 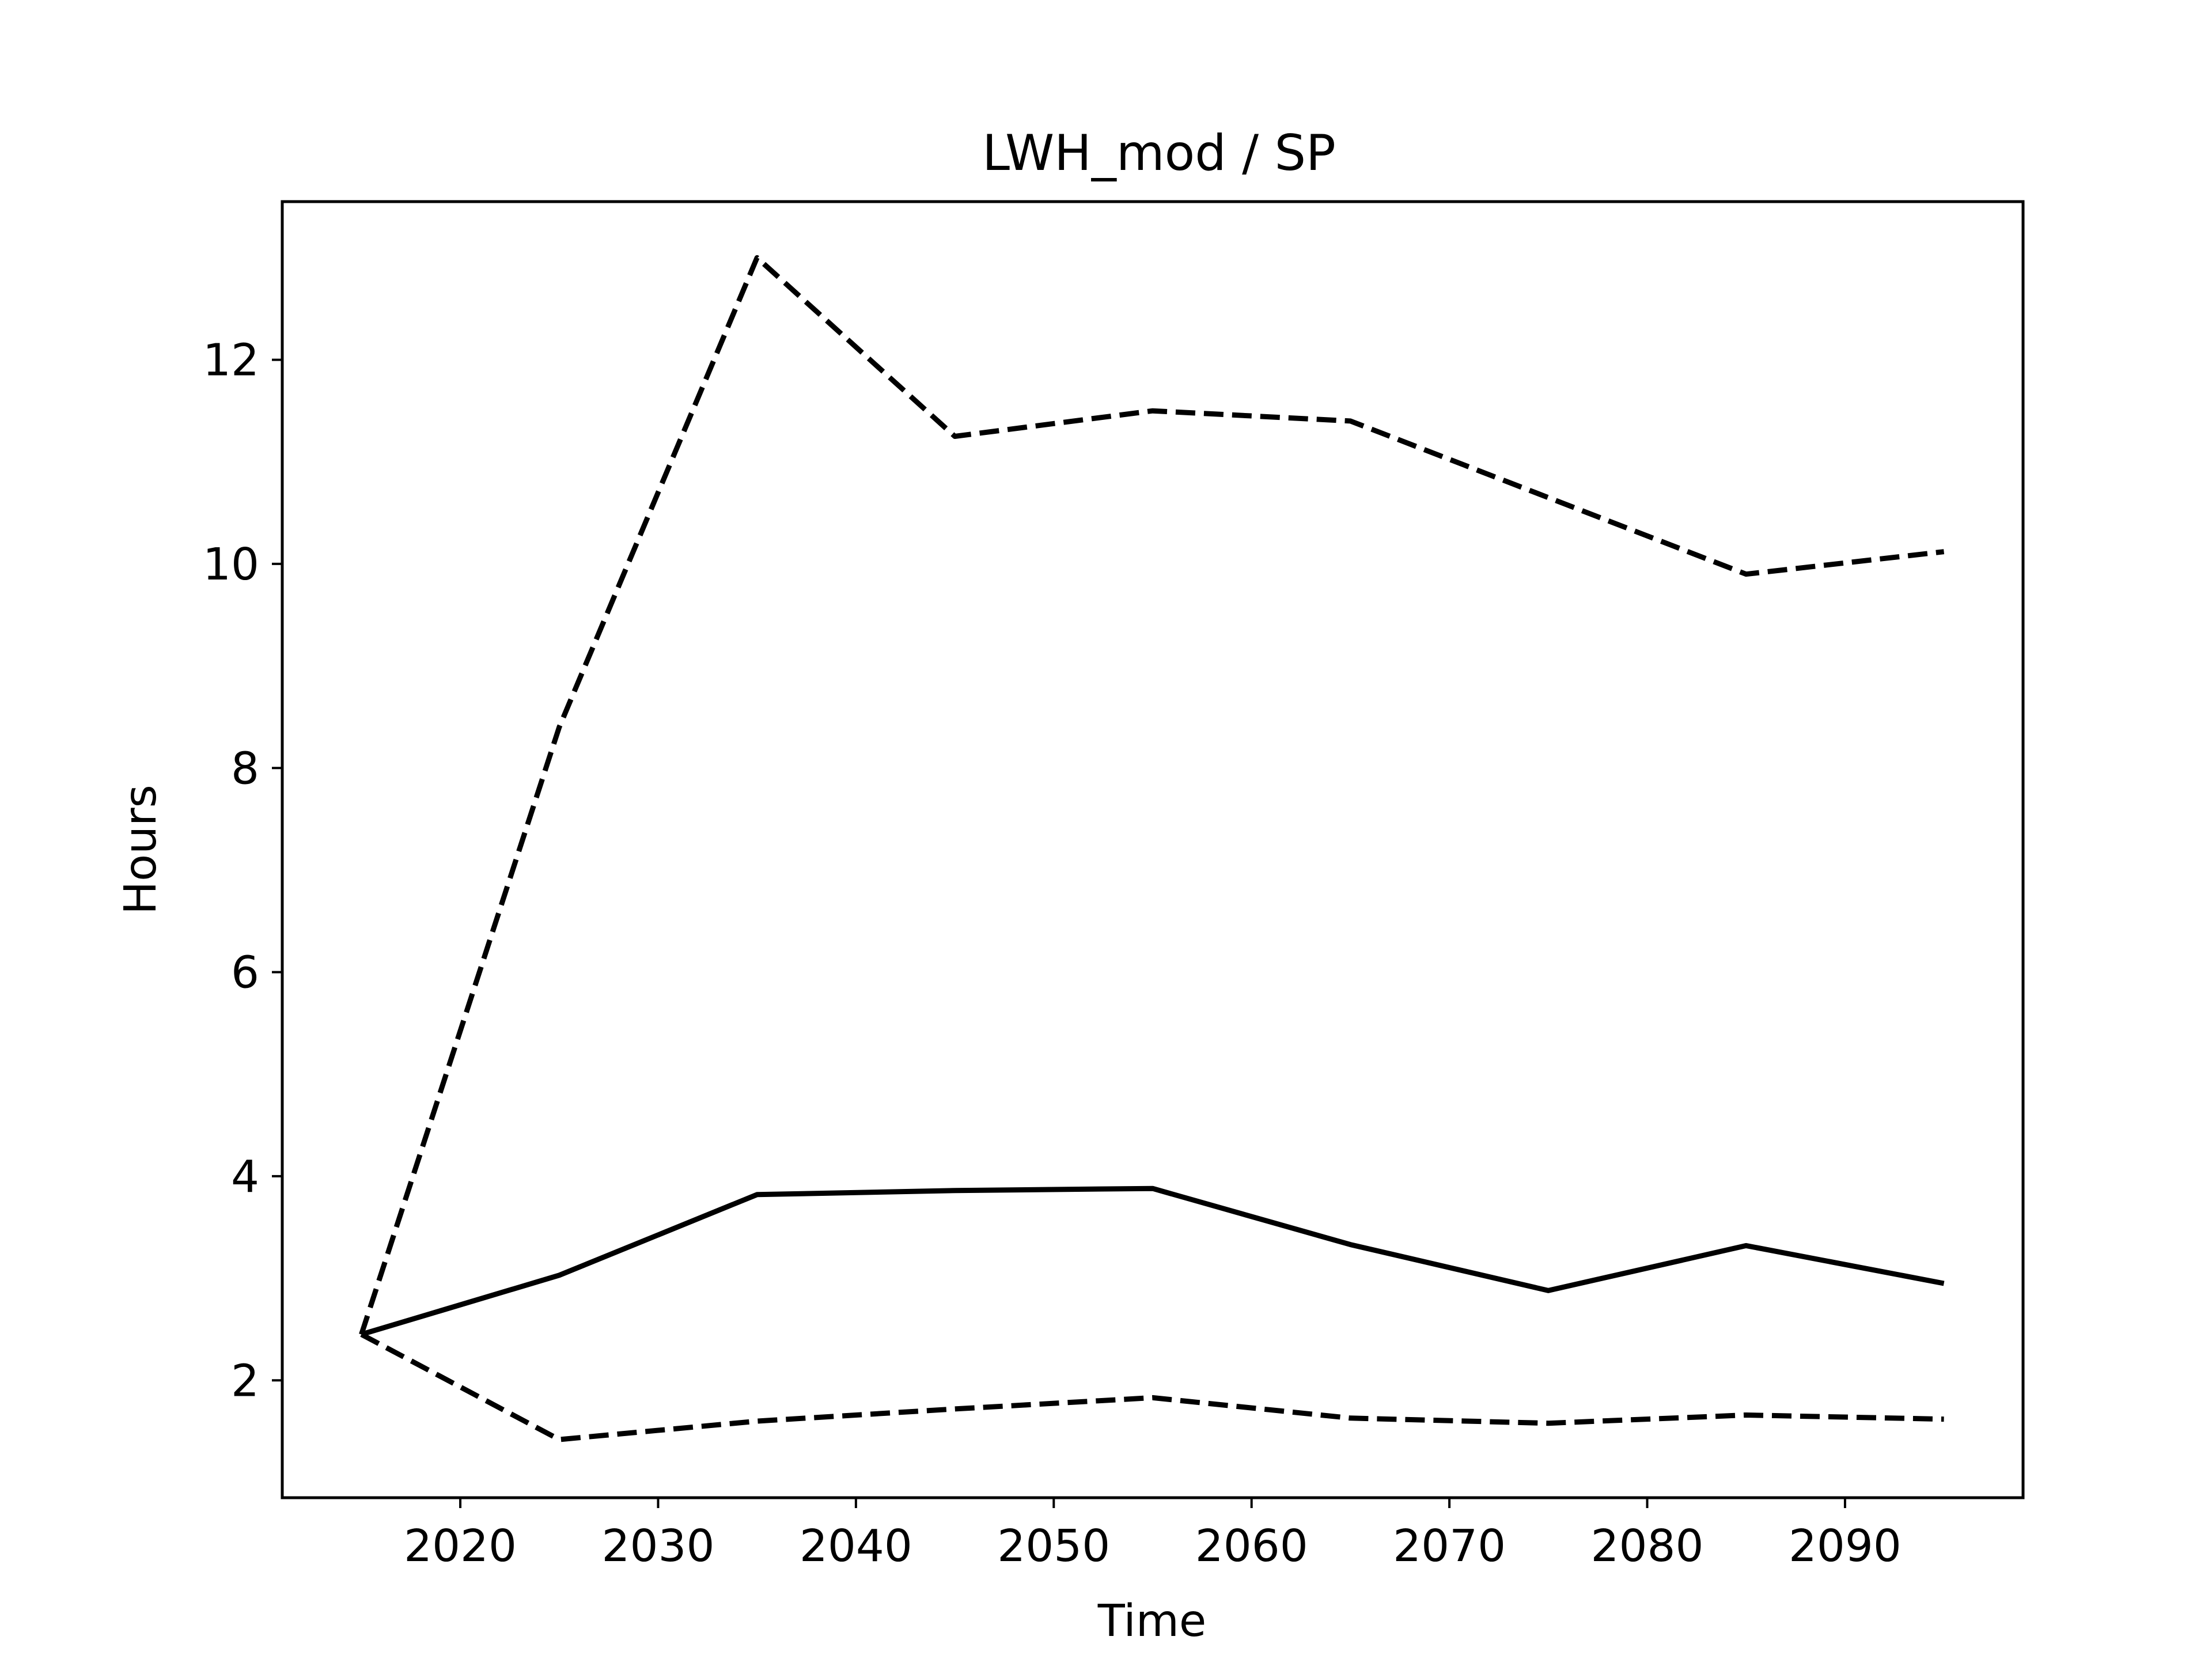 I want to click on x-tick-label: 2090, so click(x=1845, y=1546).